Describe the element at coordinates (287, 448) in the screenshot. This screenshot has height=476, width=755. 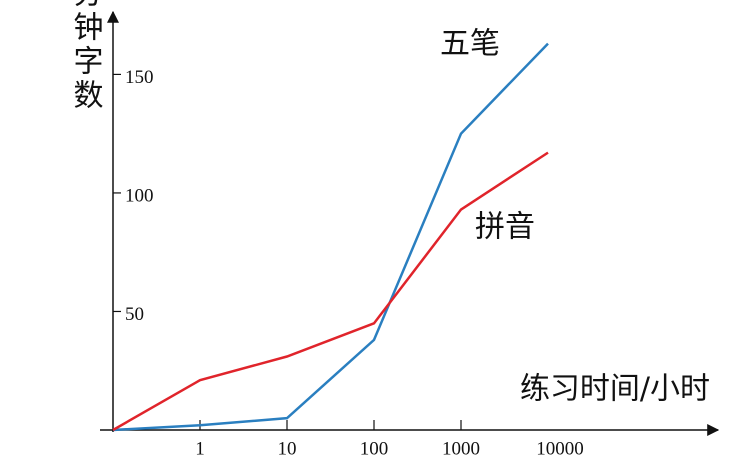
I see `x-tick-label: 10` at that location.